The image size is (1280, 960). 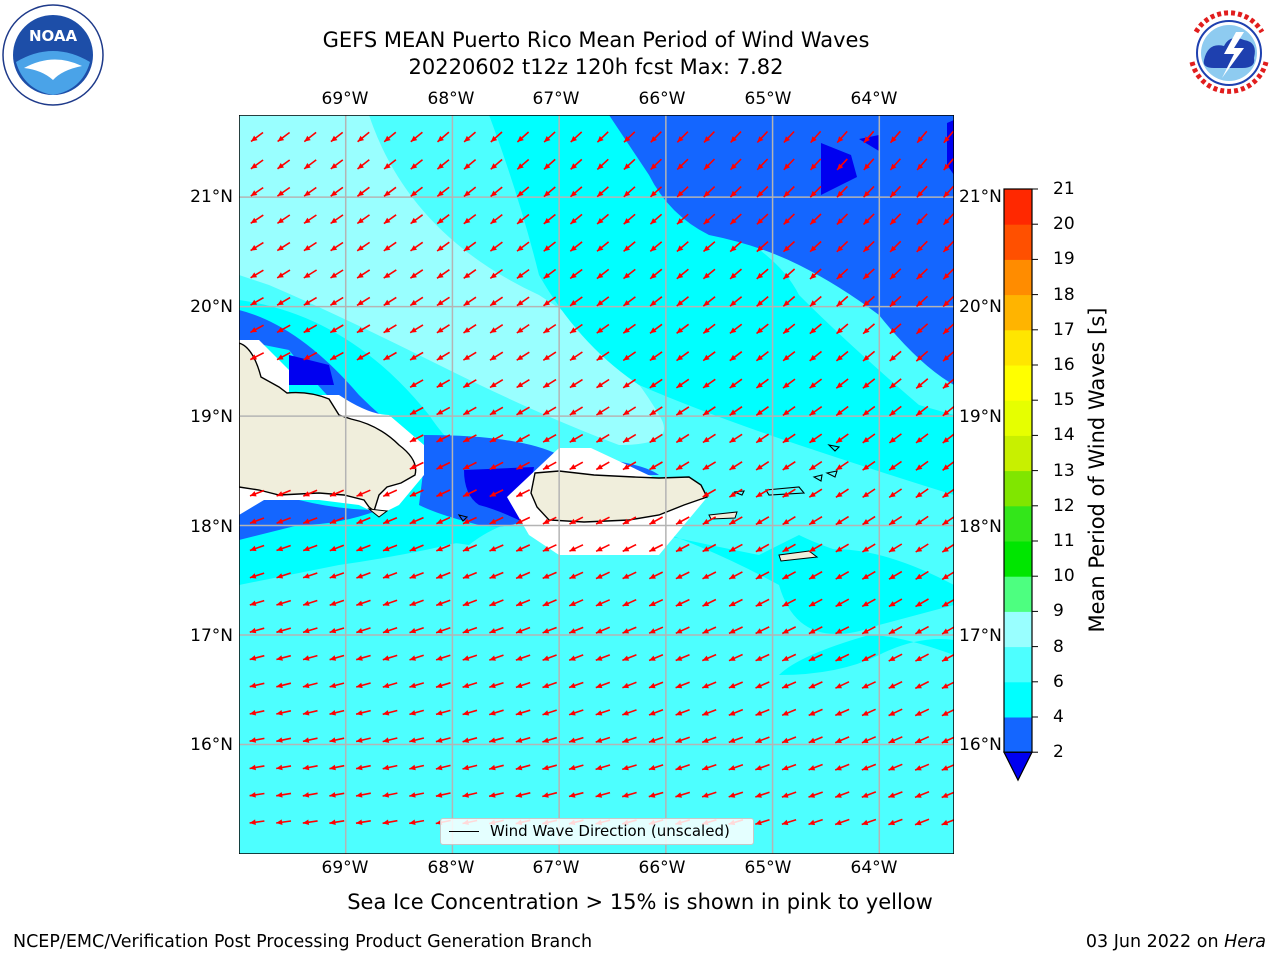 What do you see at coordinates (309, 520) in the screenshot?
I see `field-2-4-south` at bounding box center [309, 520].